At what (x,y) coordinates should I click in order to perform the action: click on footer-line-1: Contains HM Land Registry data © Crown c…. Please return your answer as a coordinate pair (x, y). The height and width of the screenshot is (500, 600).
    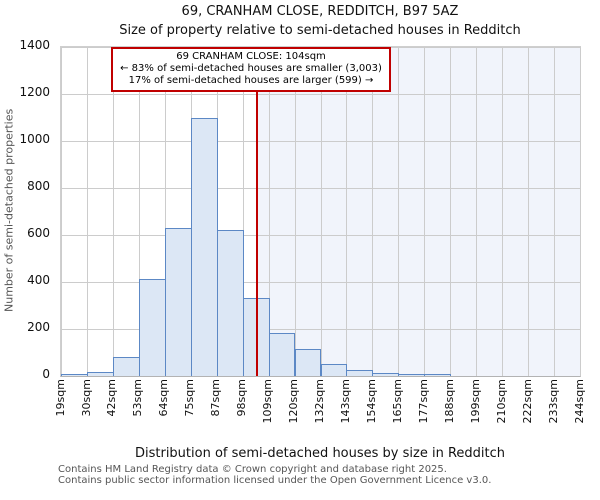
    Looking at the image, I should click on (252, 469).